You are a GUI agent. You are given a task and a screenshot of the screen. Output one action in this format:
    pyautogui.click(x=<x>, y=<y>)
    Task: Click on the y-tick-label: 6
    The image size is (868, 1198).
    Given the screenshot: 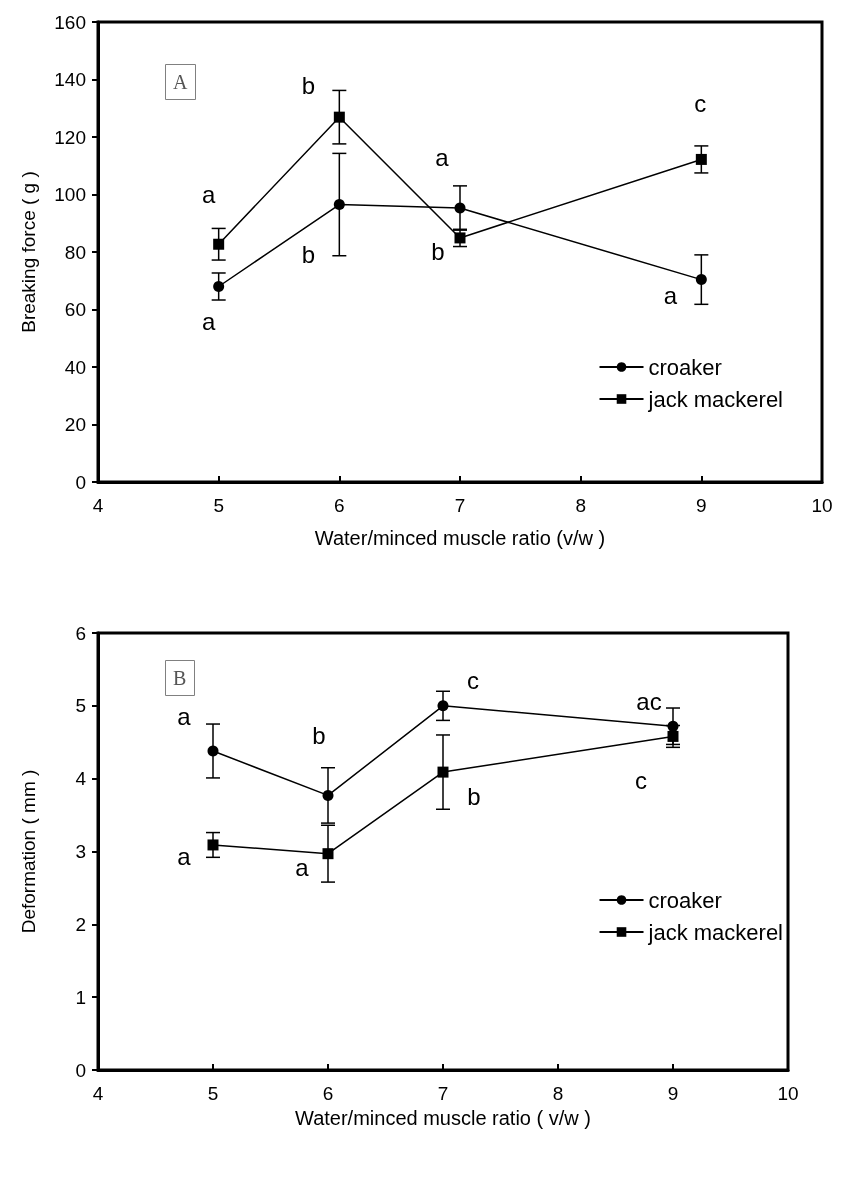 What is the action you would take?
    pyautogui.click(x=80, y=633)
    